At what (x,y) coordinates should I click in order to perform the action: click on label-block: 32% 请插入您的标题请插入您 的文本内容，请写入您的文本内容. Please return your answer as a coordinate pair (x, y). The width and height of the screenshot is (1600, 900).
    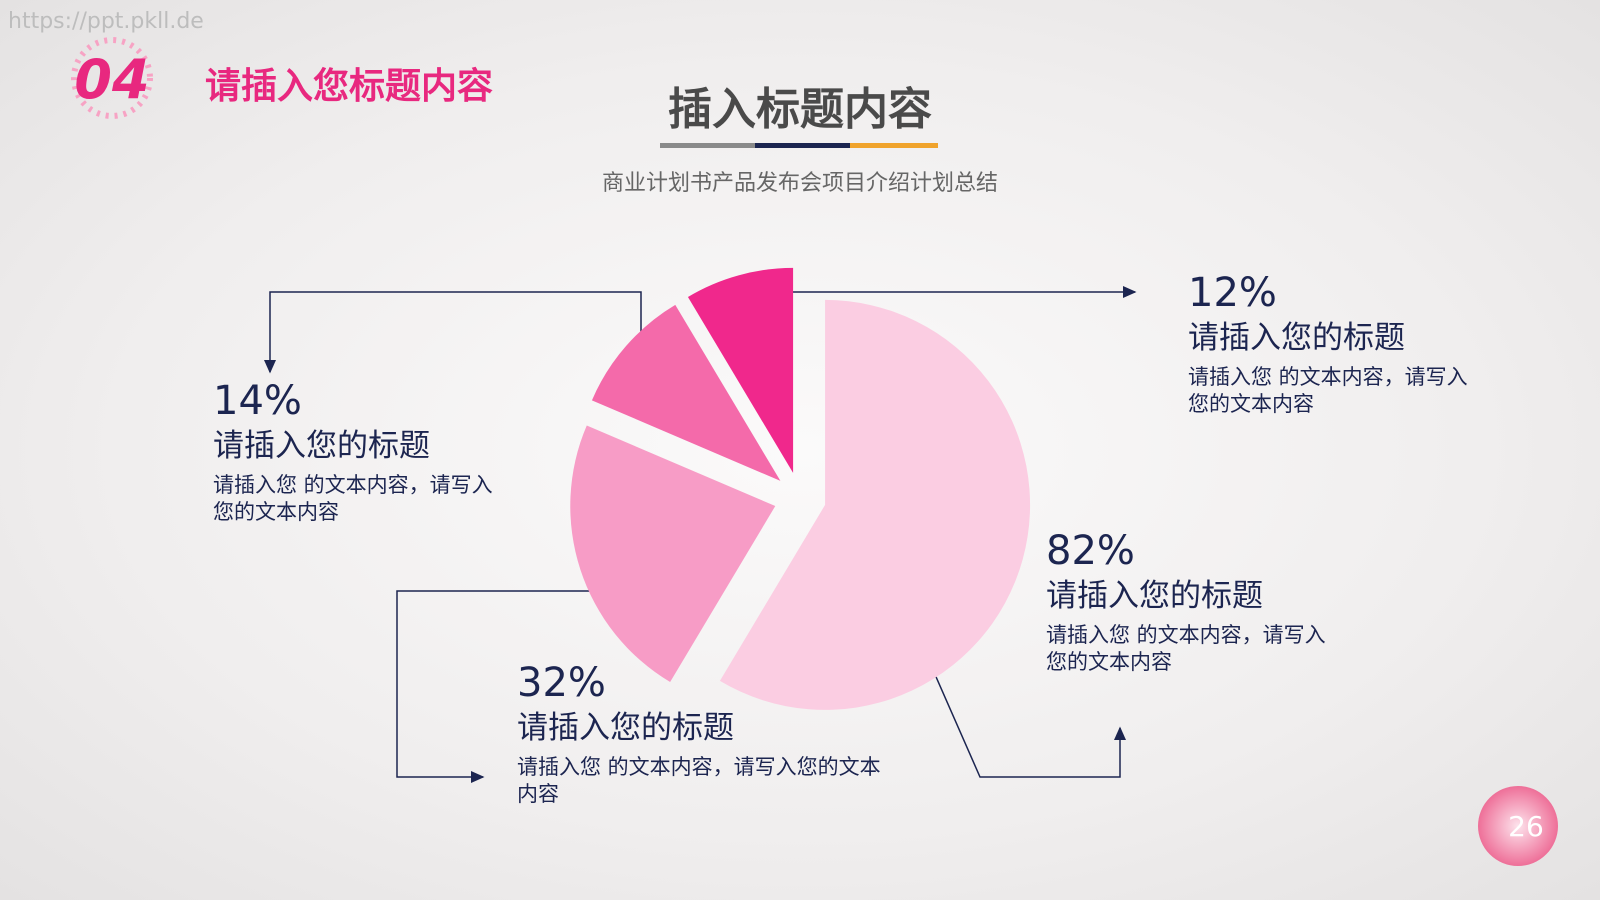
    Looking at the image, I should click on (702, 734).